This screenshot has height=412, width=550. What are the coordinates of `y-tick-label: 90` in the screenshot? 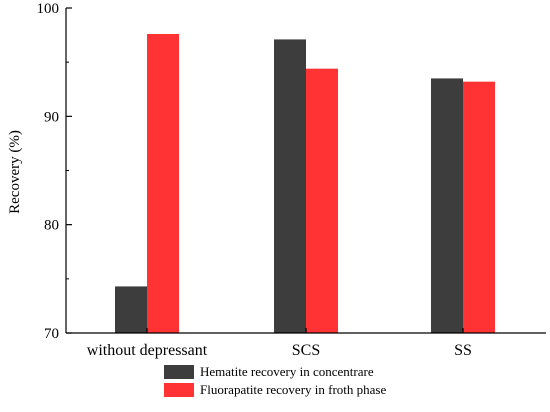 It's located at (51, 117).